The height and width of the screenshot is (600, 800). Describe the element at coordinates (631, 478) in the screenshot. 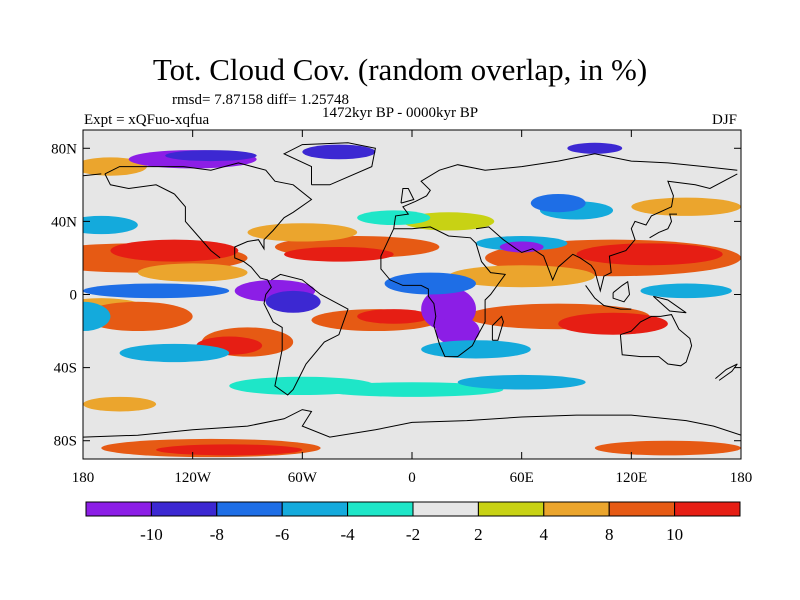

I see `lon-tick-label: 120E` at that location.